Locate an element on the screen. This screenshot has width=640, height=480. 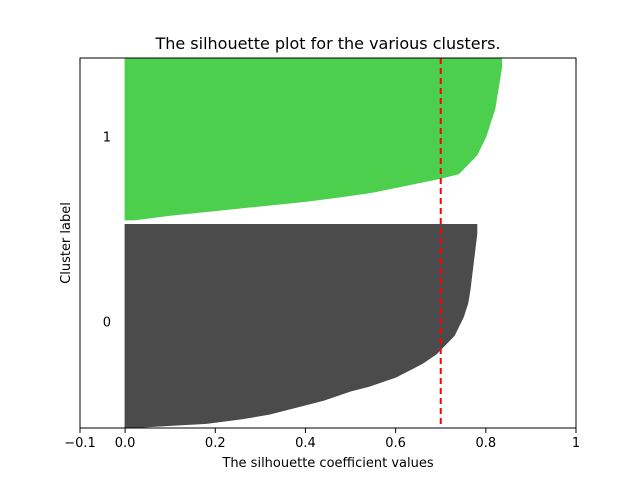
y-ticks: 01 is located at coordinates (107, 231).